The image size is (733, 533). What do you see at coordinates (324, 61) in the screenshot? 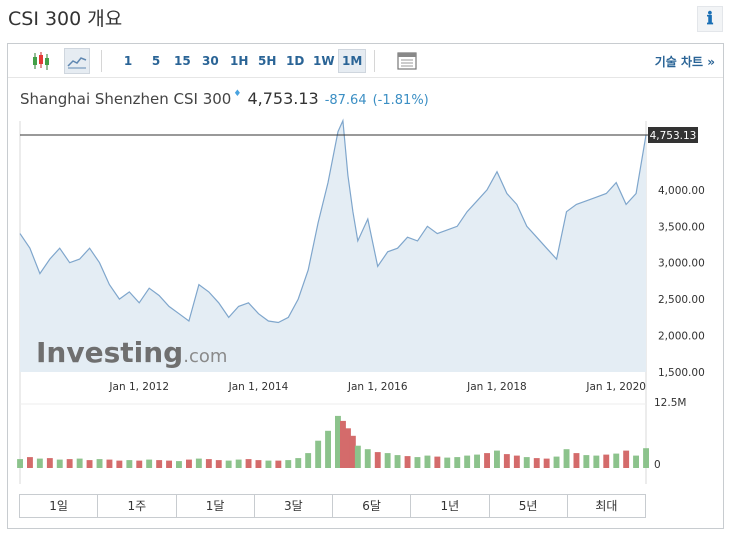
I see `interval-1w: 1W` at bounding box center [324, 61].